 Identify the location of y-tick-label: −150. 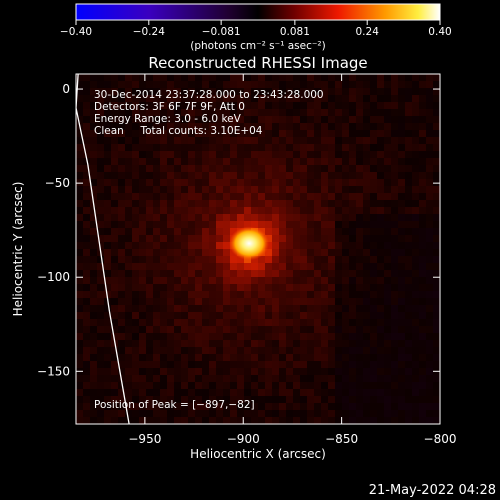
(53, 371).